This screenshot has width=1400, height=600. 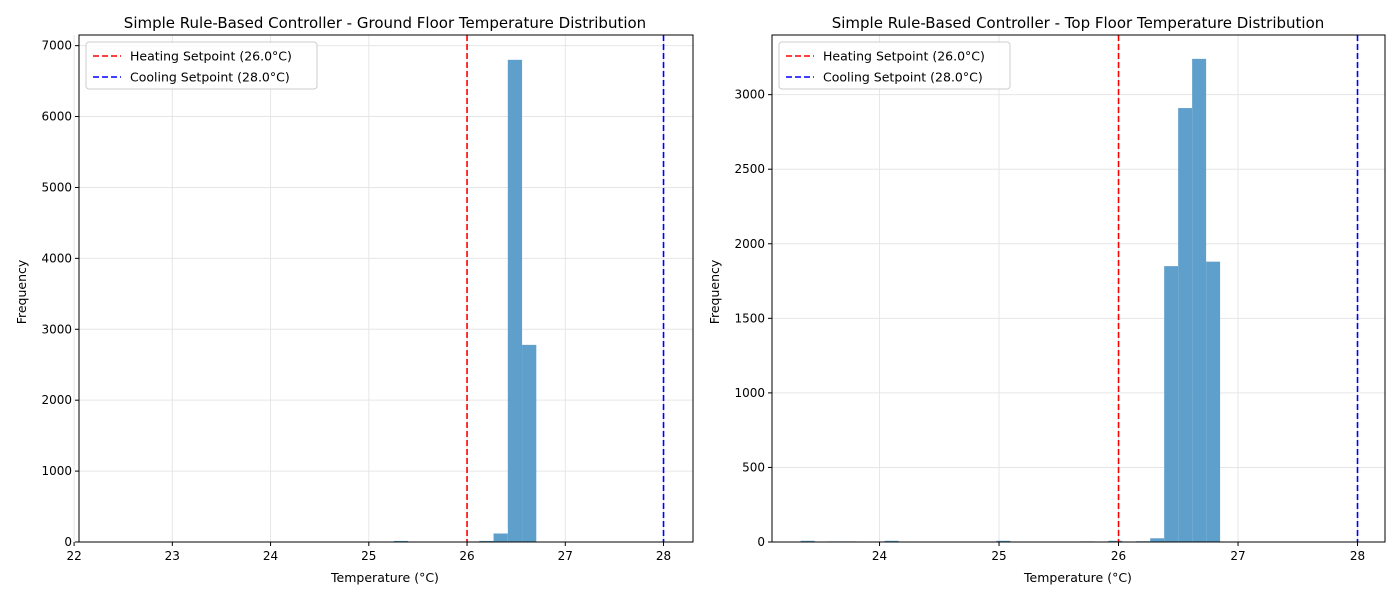 What do you see at coordinates (466, 556) in the screenshot?
I see `ground-floor-x-tick-label-4: 26` at bounding box center [466, 556].